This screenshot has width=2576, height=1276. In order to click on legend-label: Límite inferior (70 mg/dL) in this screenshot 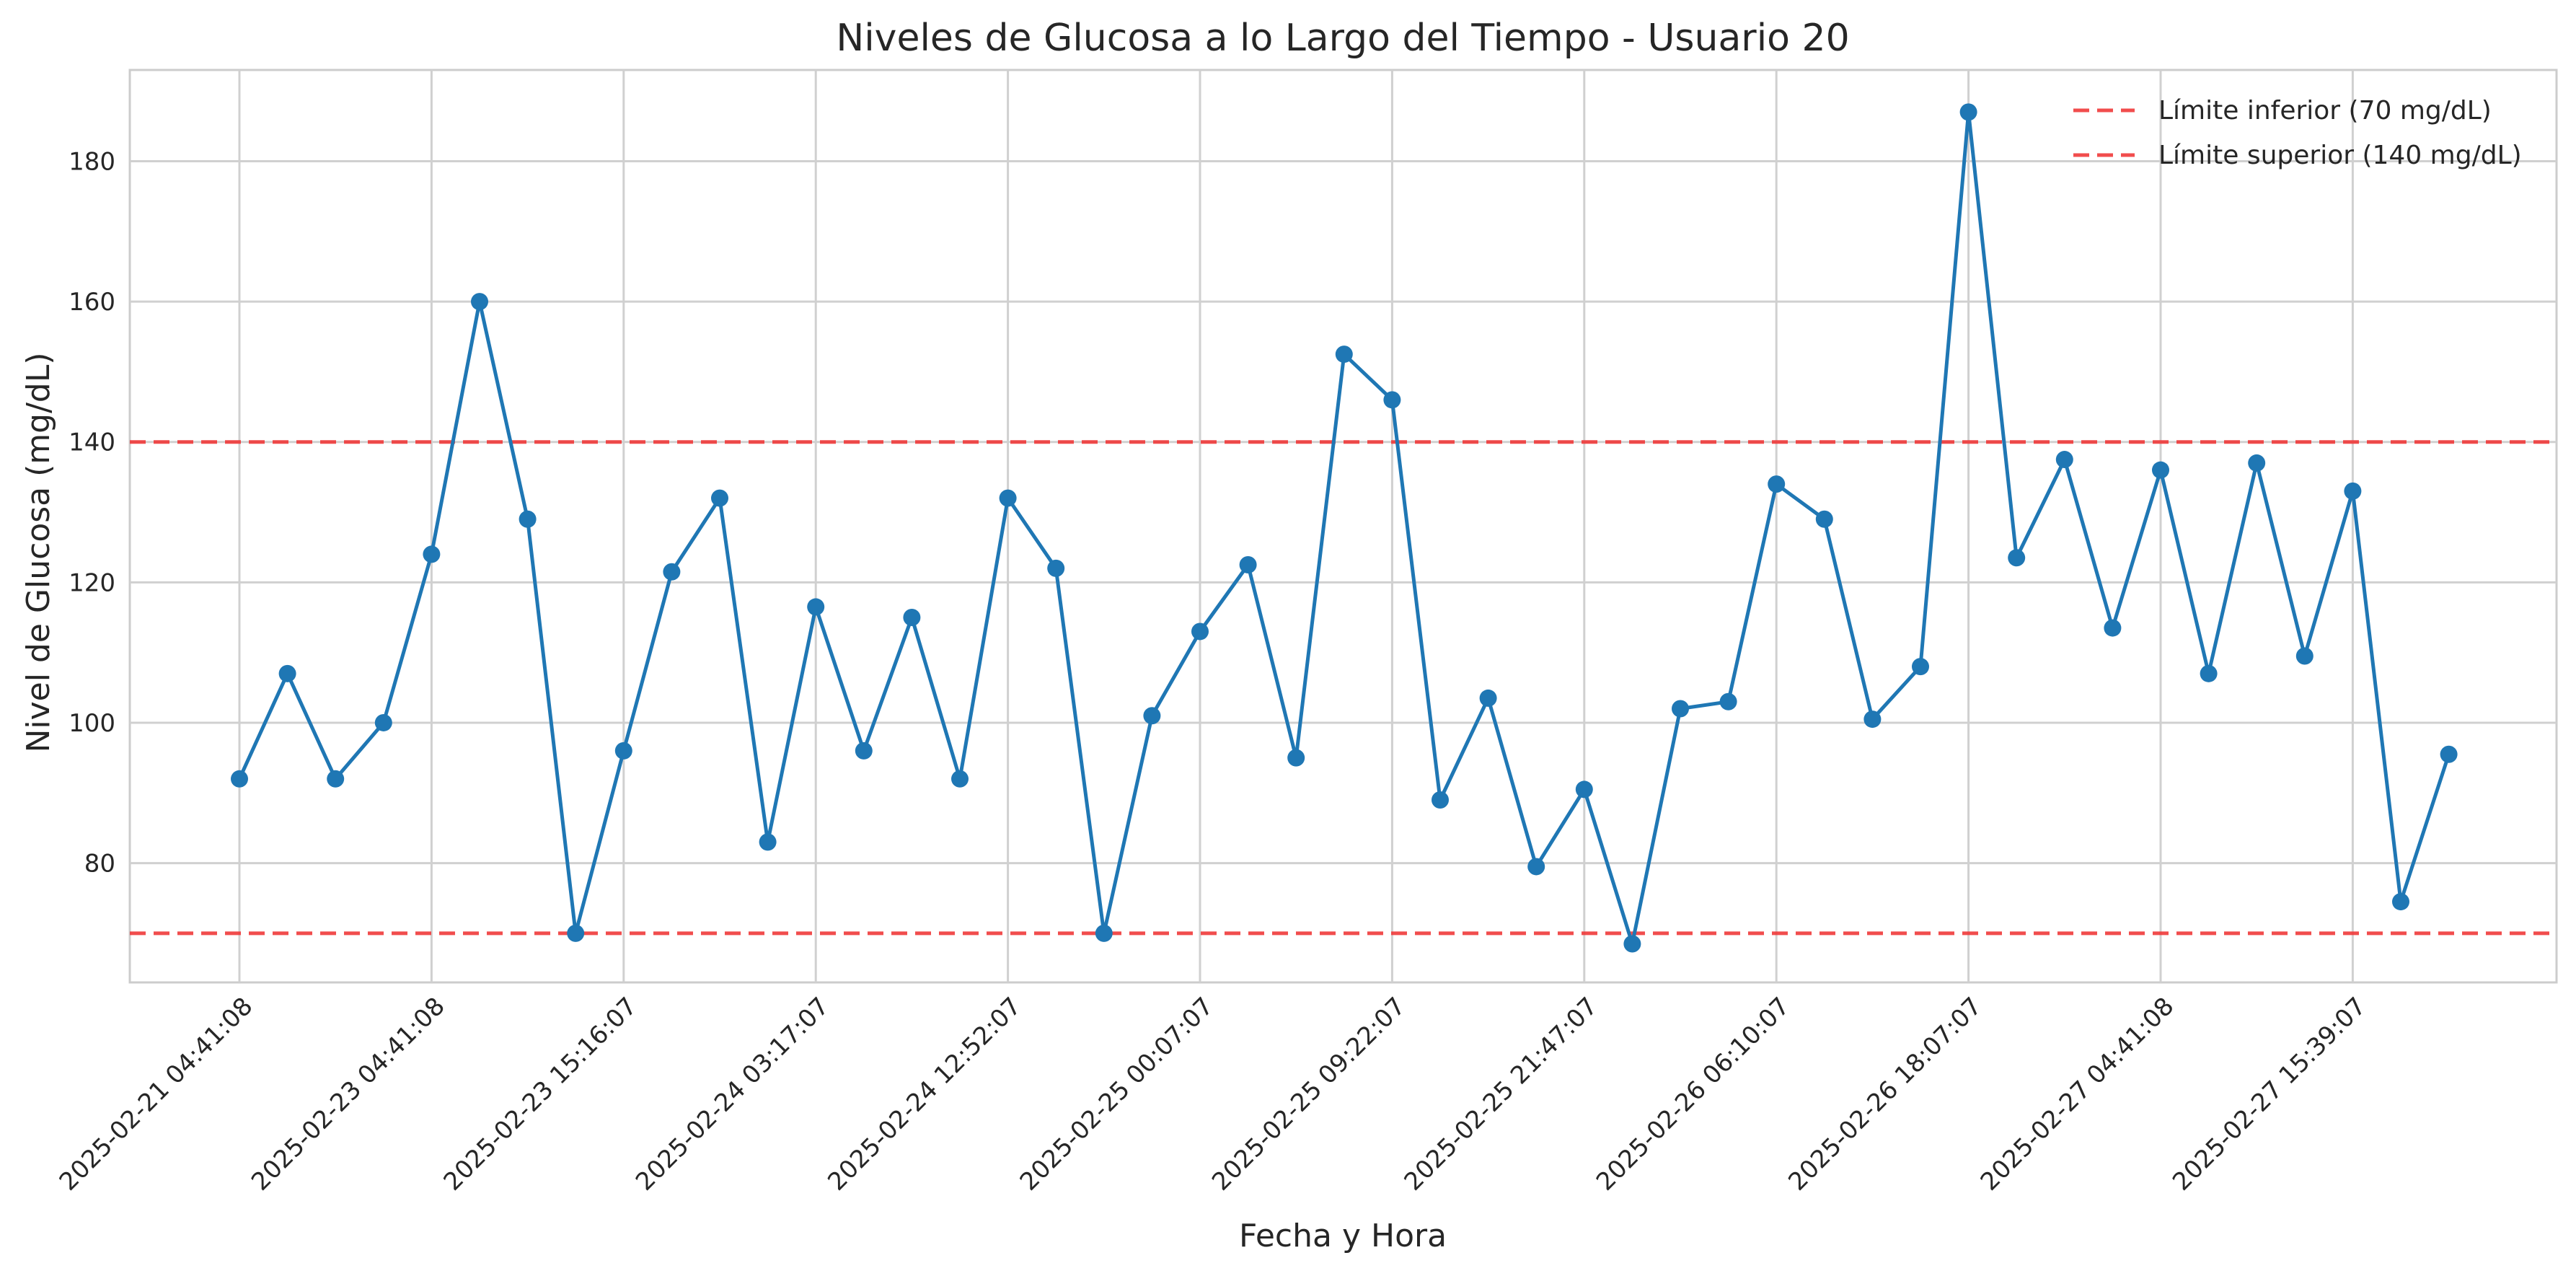, I will do `click(2325, 111)`.